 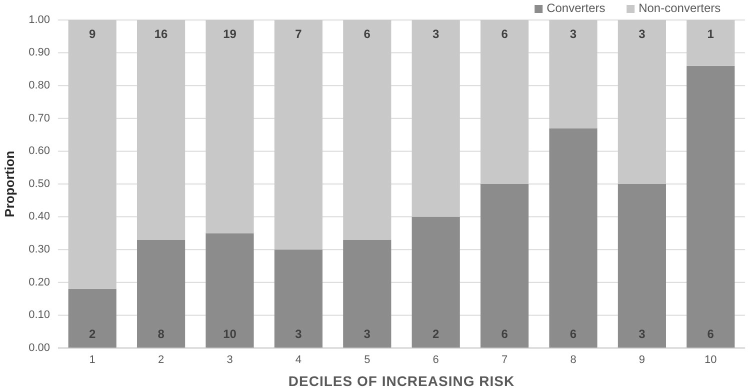 I want to click on x-tick-label: 9, so click(x=642, y=360).